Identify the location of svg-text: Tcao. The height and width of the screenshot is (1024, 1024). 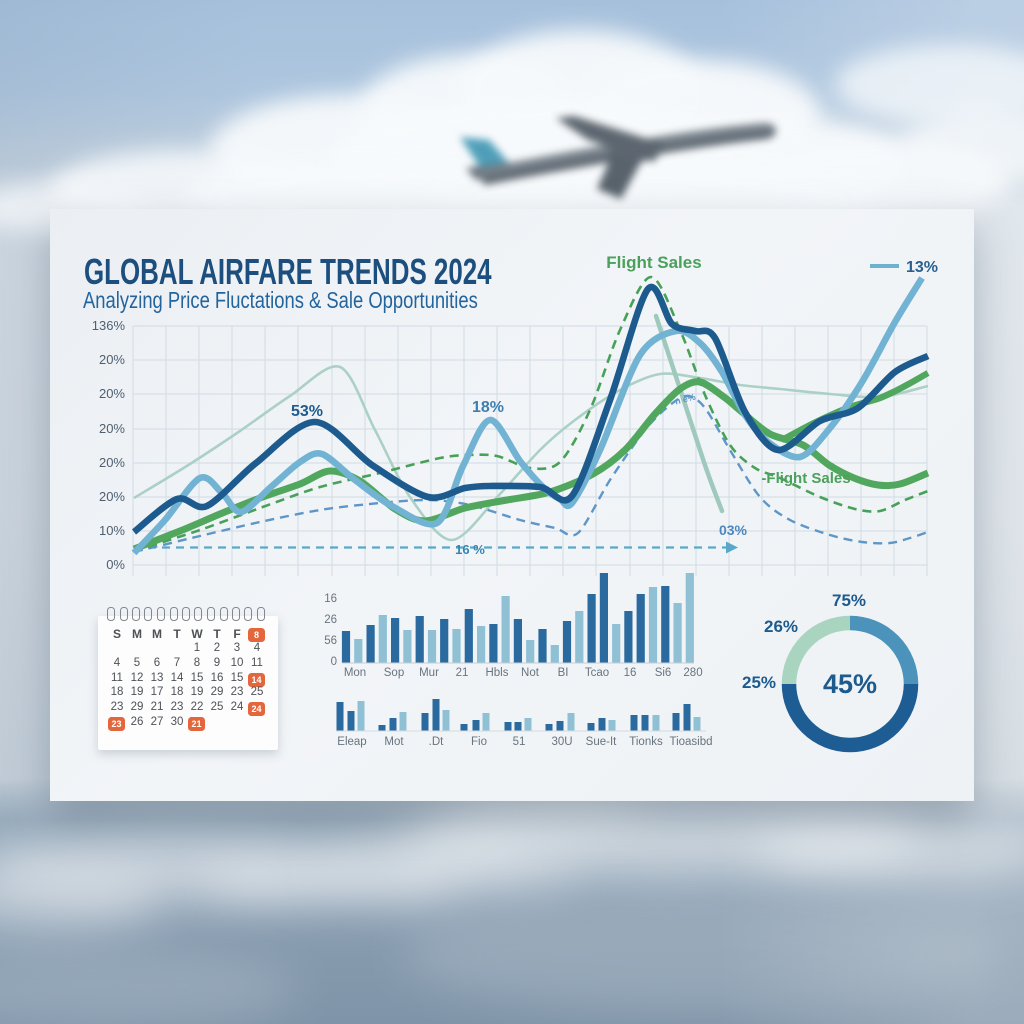
(597, 673).